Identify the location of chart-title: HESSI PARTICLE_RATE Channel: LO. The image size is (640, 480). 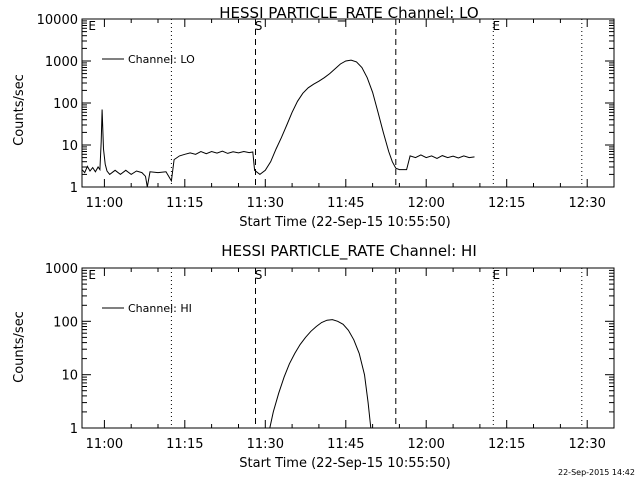
(348, 13).